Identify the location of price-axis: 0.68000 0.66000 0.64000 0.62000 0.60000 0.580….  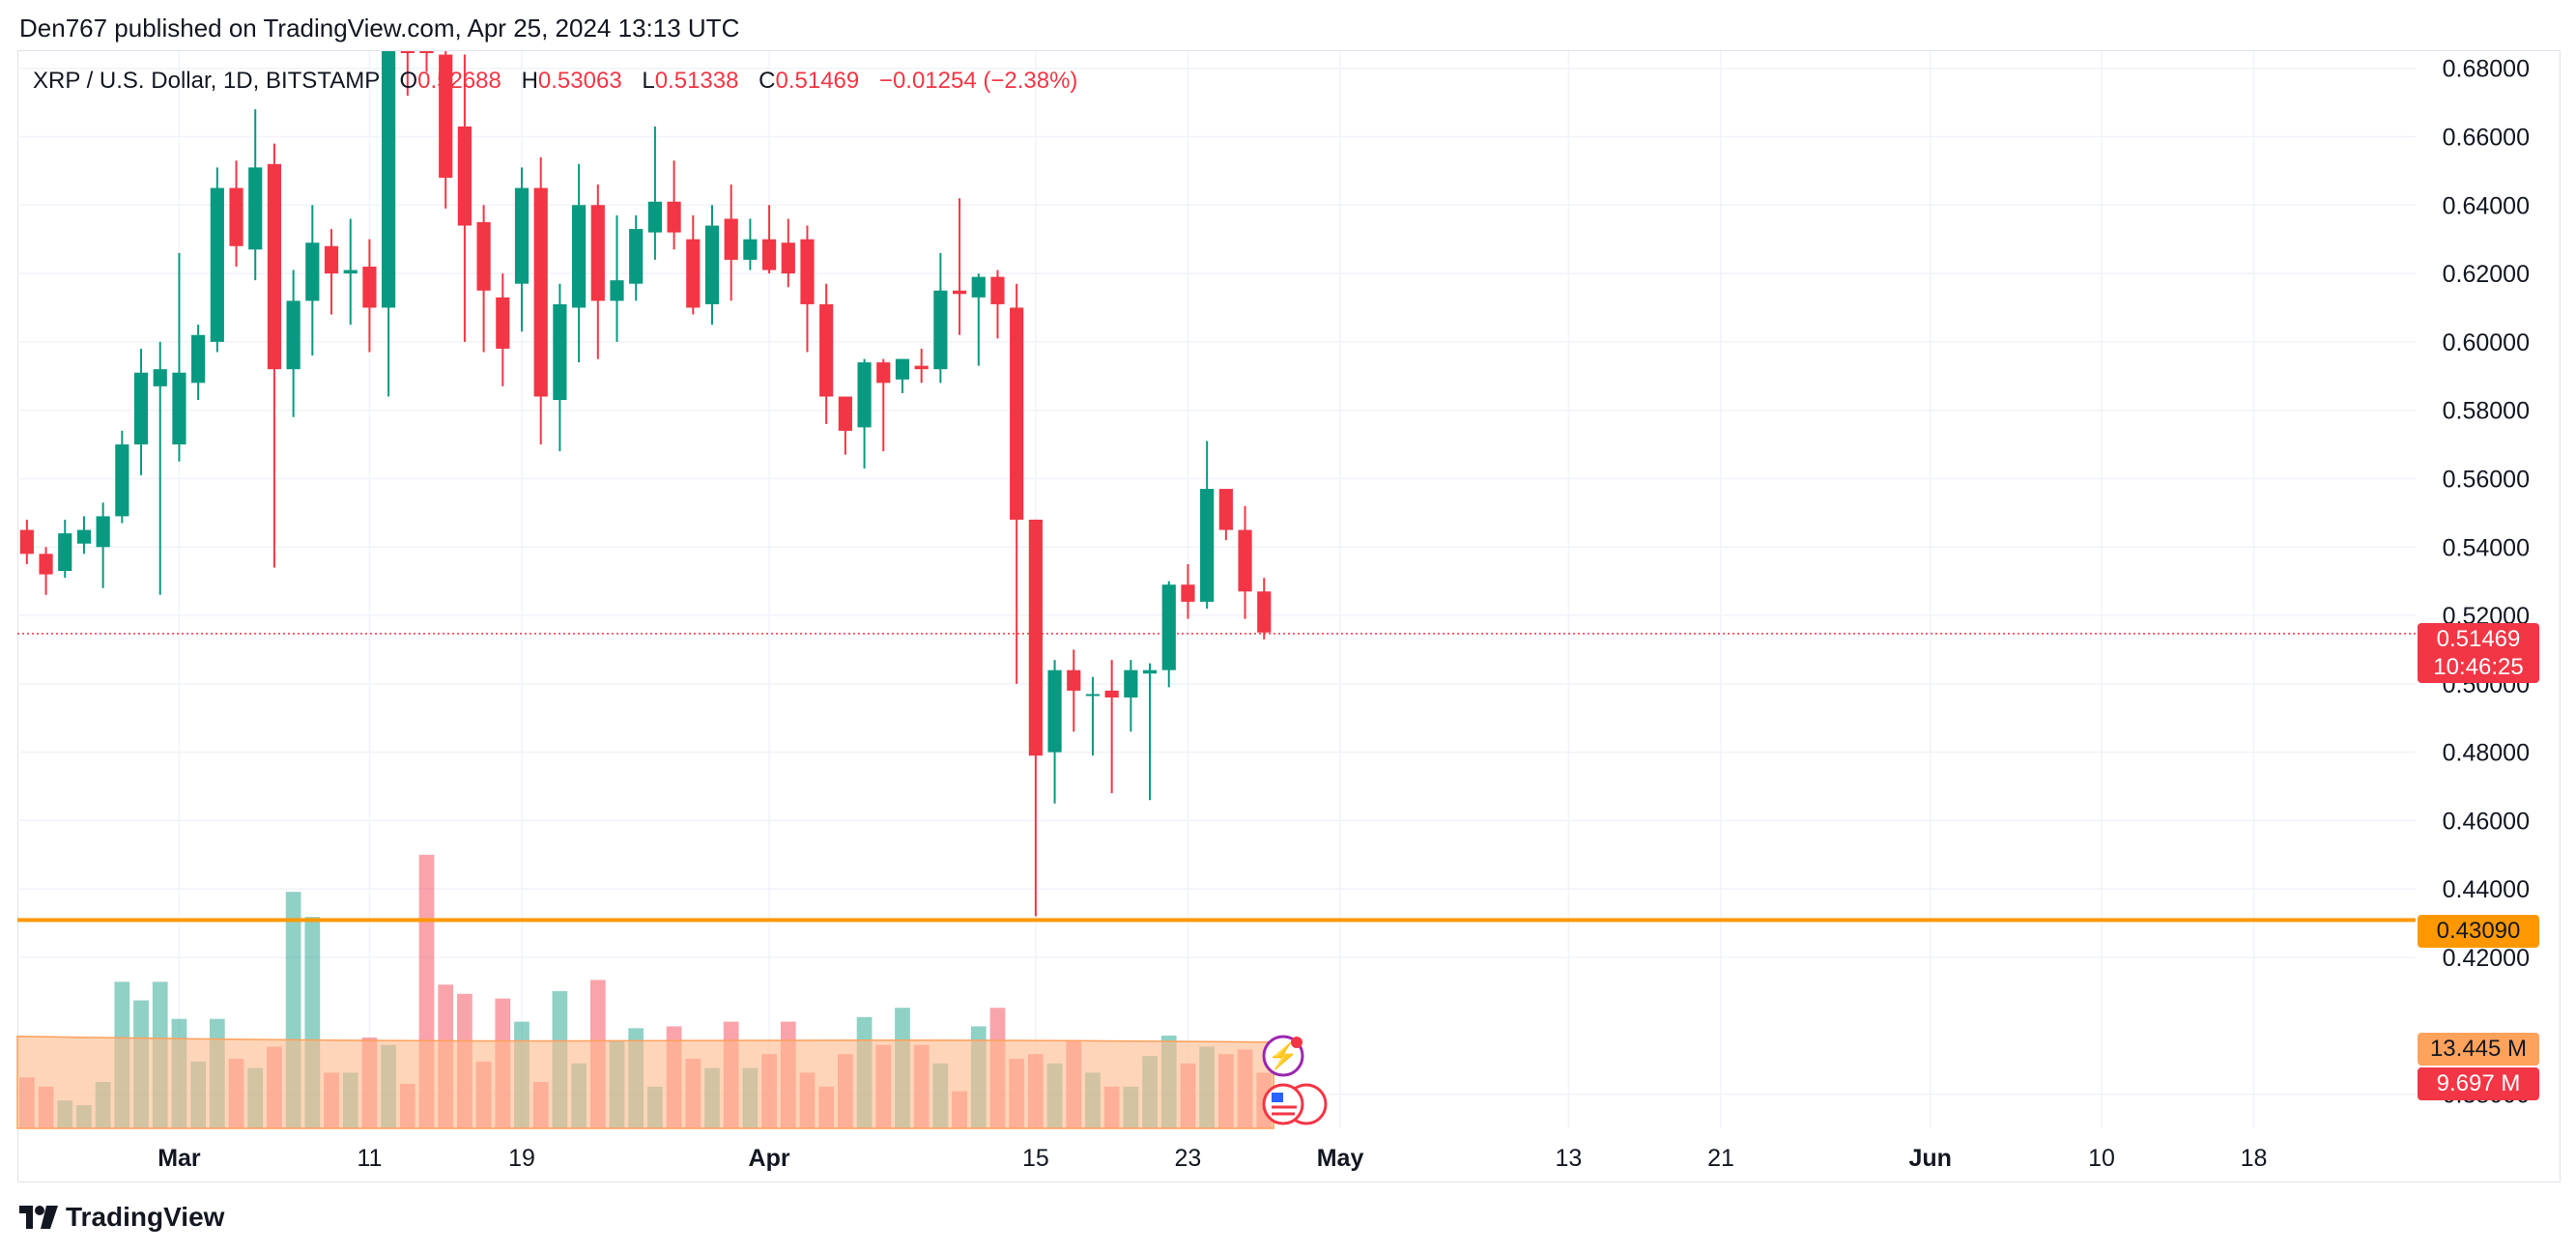
(2487, 582).